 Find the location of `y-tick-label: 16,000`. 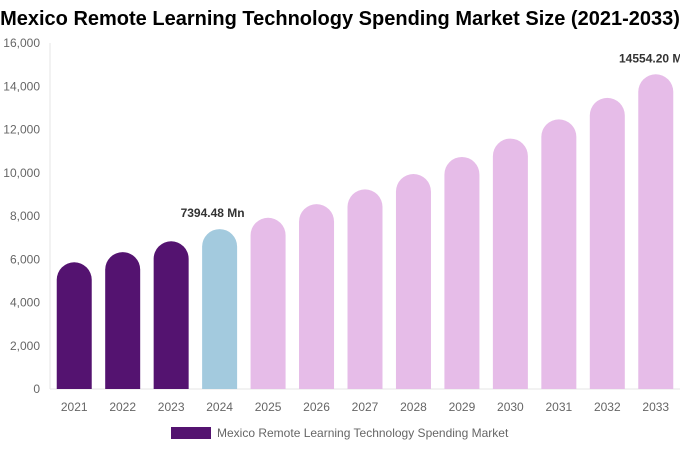

y-tick-label: 16,000 is located at coordinates (21, 43).